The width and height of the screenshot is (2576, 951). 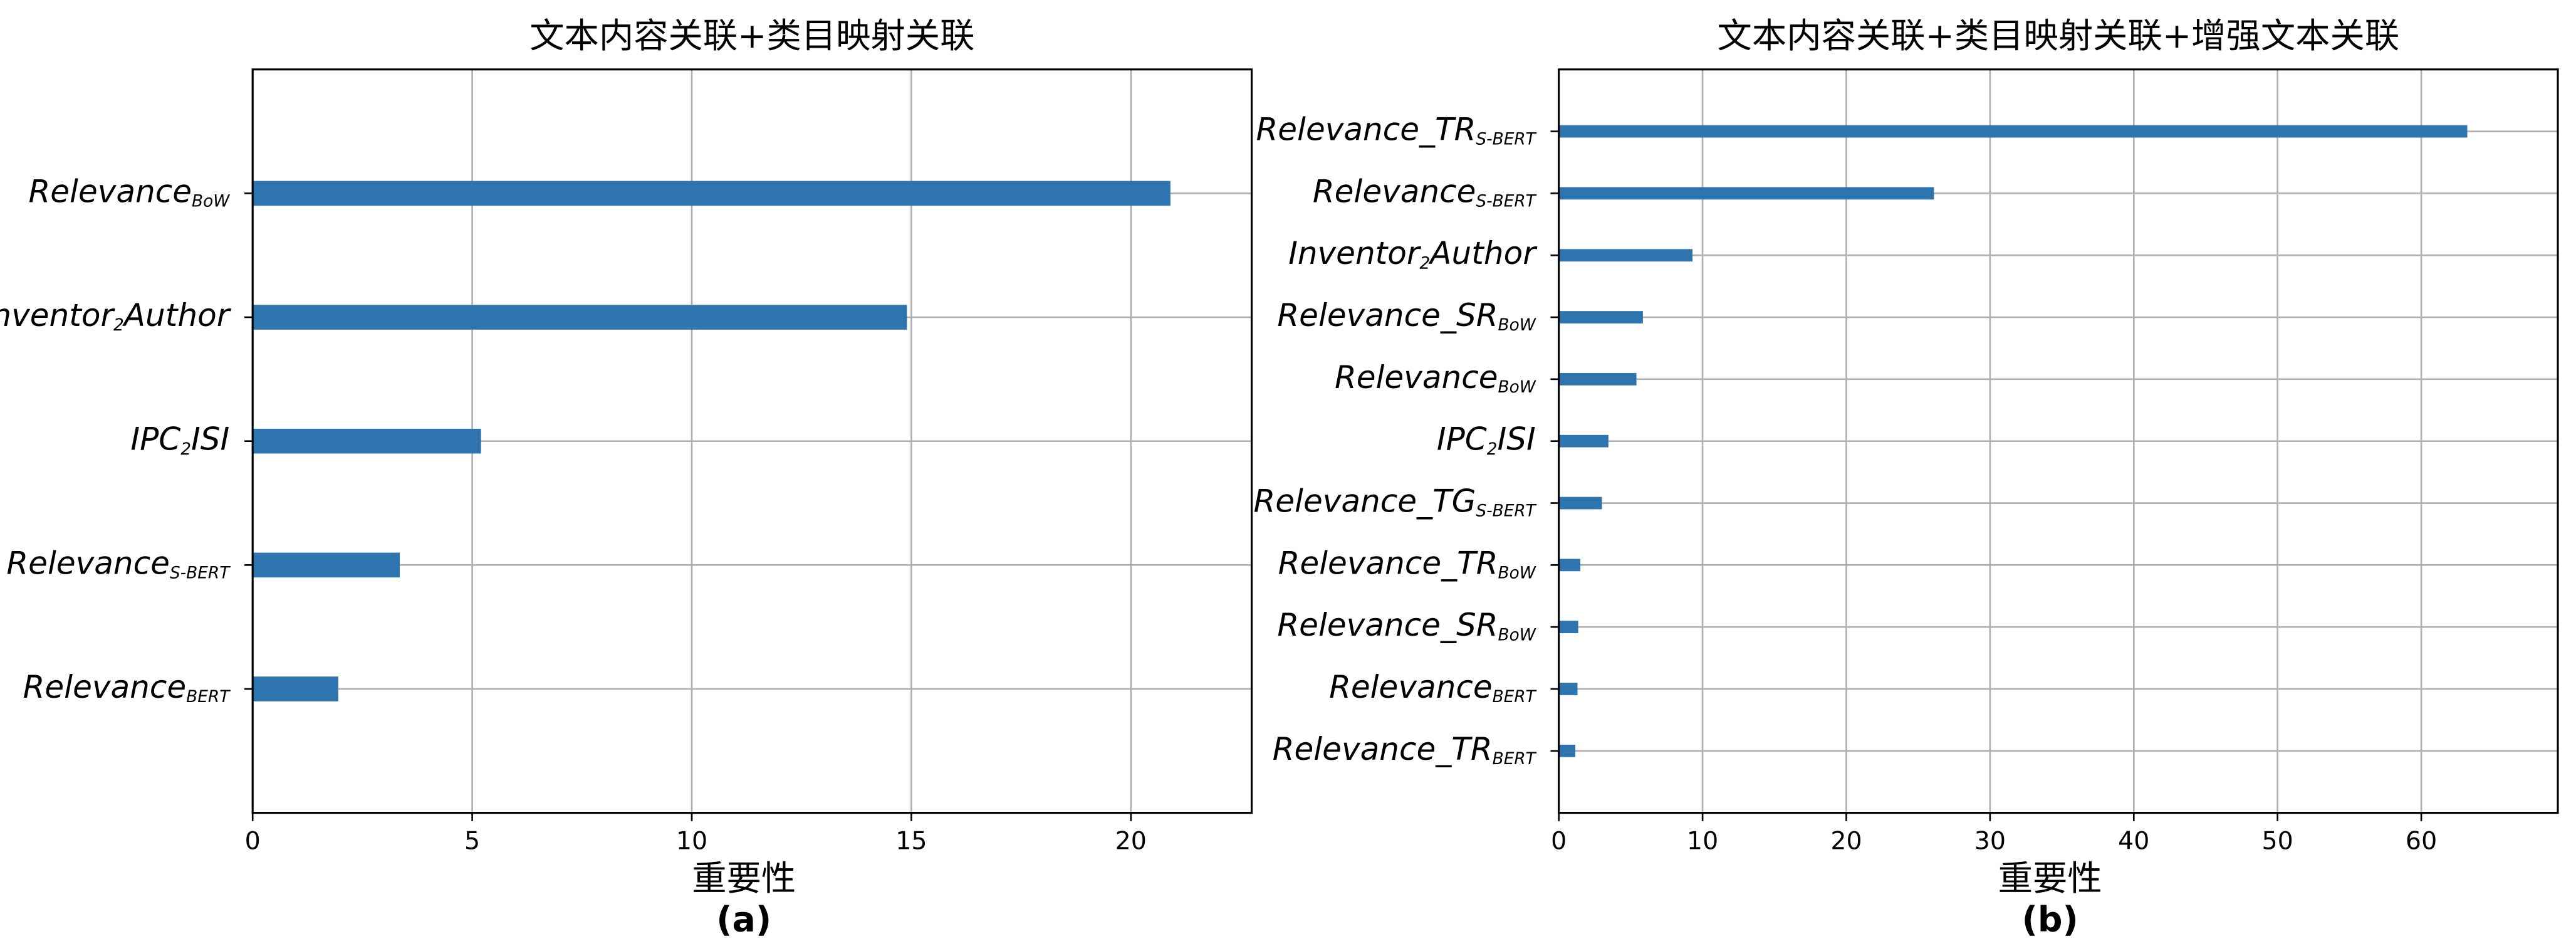 What do you see at coordinates (2133, 842) in the screenshot?
I see `x-tick-label: 40` at bounding box center [2133, 842].